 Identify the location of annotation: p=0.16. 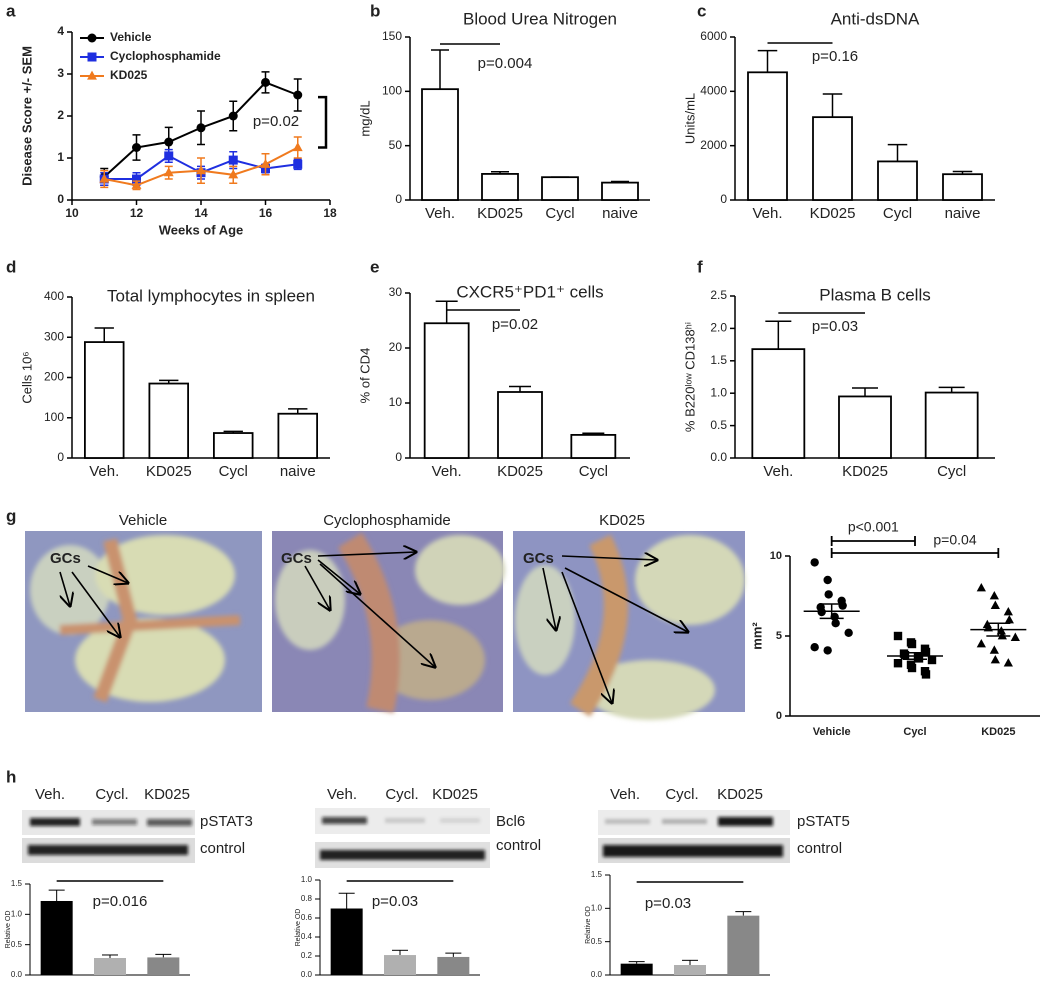
(835, 56).